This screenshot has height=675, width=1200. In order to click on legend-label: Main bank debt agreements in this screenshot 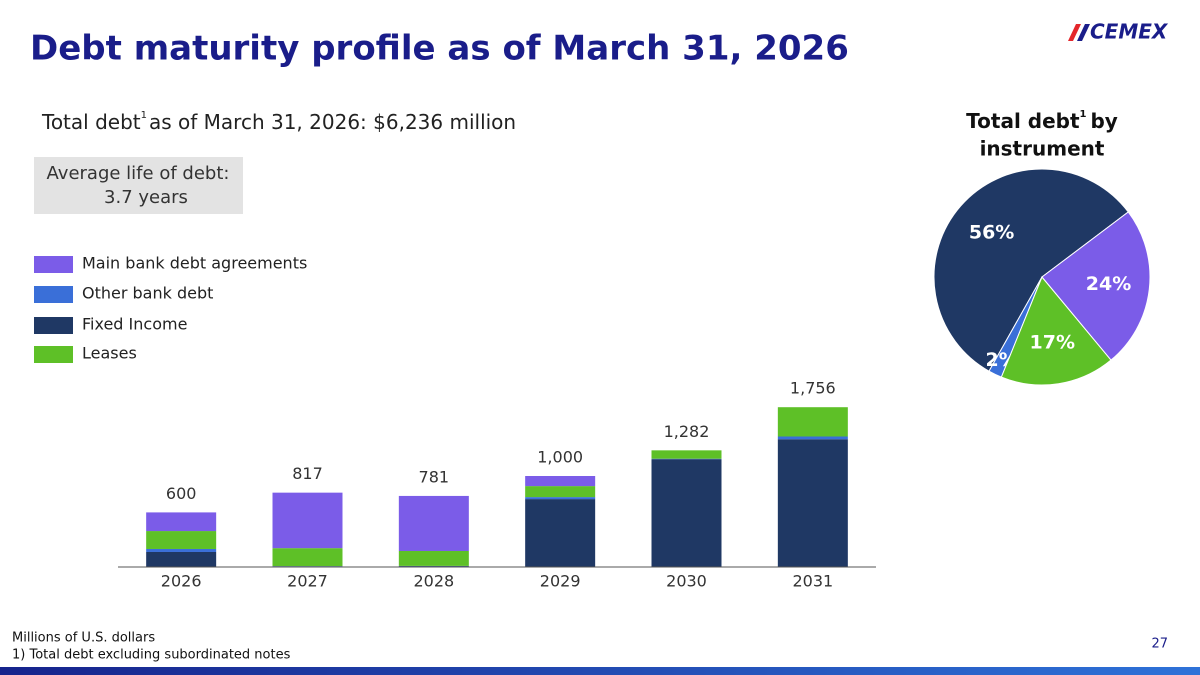, I will do `click(194, 263)`.